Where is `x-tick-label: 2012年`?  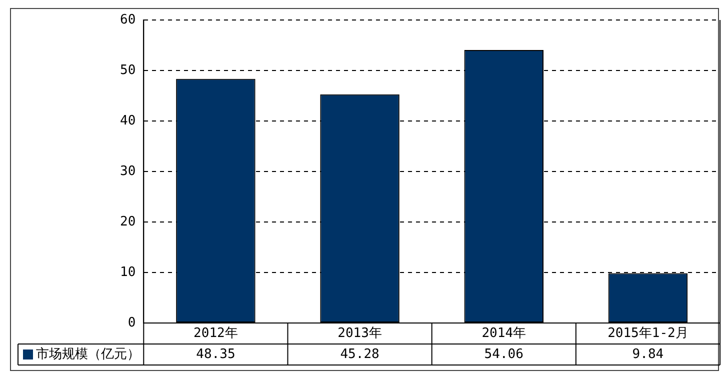
x-tick-label: 2012年 is located at coordinates (216, 333).